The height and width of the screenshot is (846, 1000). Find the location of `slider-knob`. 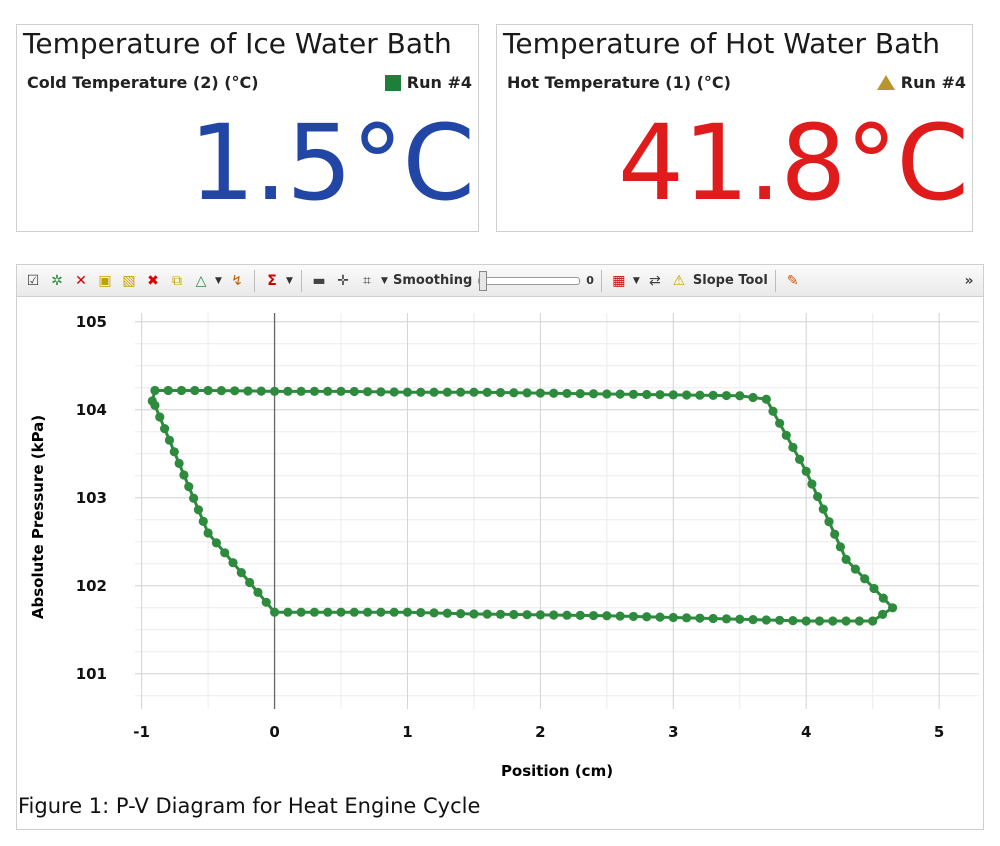

slider-knob is located at coordinates (483, 280).